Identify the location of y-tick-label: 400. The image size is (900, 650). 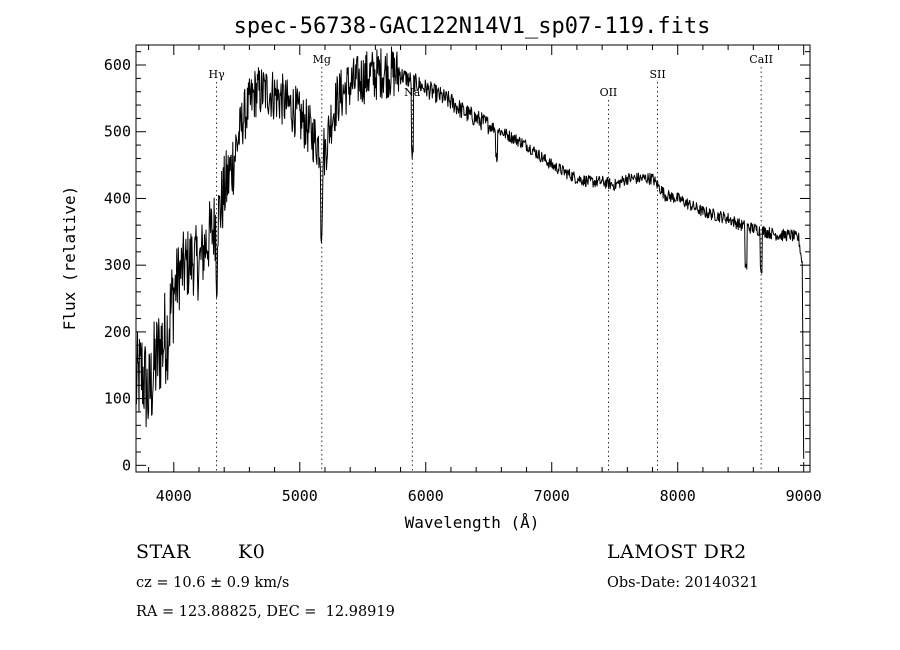
(117, 198).